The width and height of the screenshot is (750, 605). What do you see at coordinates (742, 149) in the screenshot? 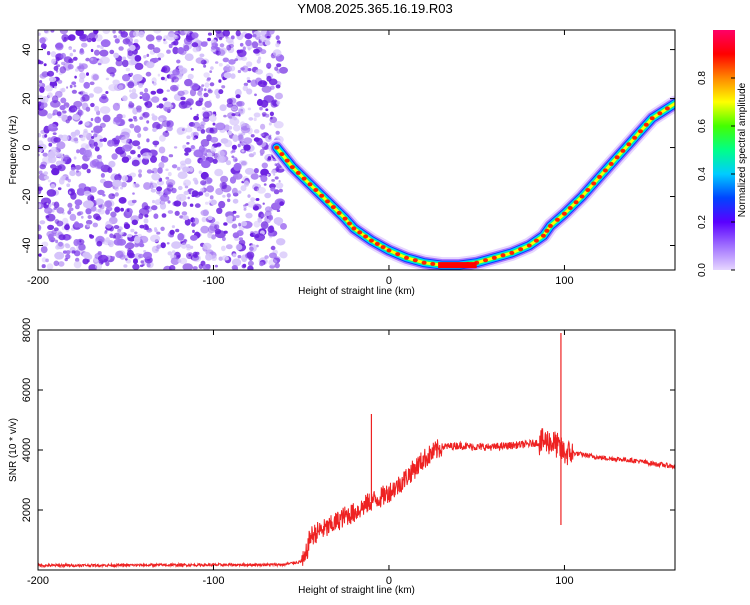
I see `colorbar-label: Normalized spectral amplitude` at bounding box center [742, 149].